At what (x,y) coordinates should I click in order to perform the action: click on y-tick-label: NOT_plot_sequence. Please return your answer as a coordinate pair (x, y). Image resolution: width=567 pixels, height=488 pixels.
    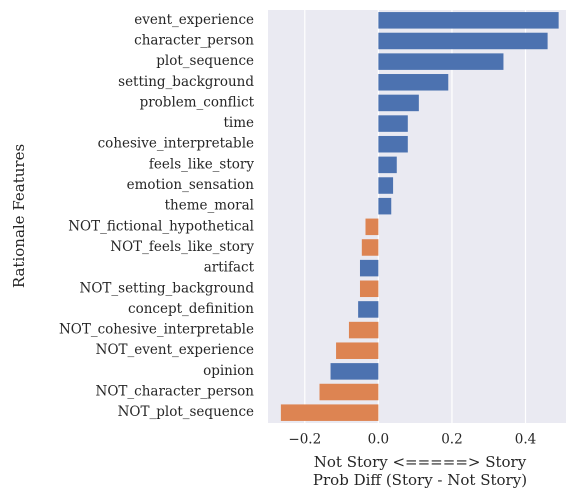
    Looking at the image, I should click on (186, 412).